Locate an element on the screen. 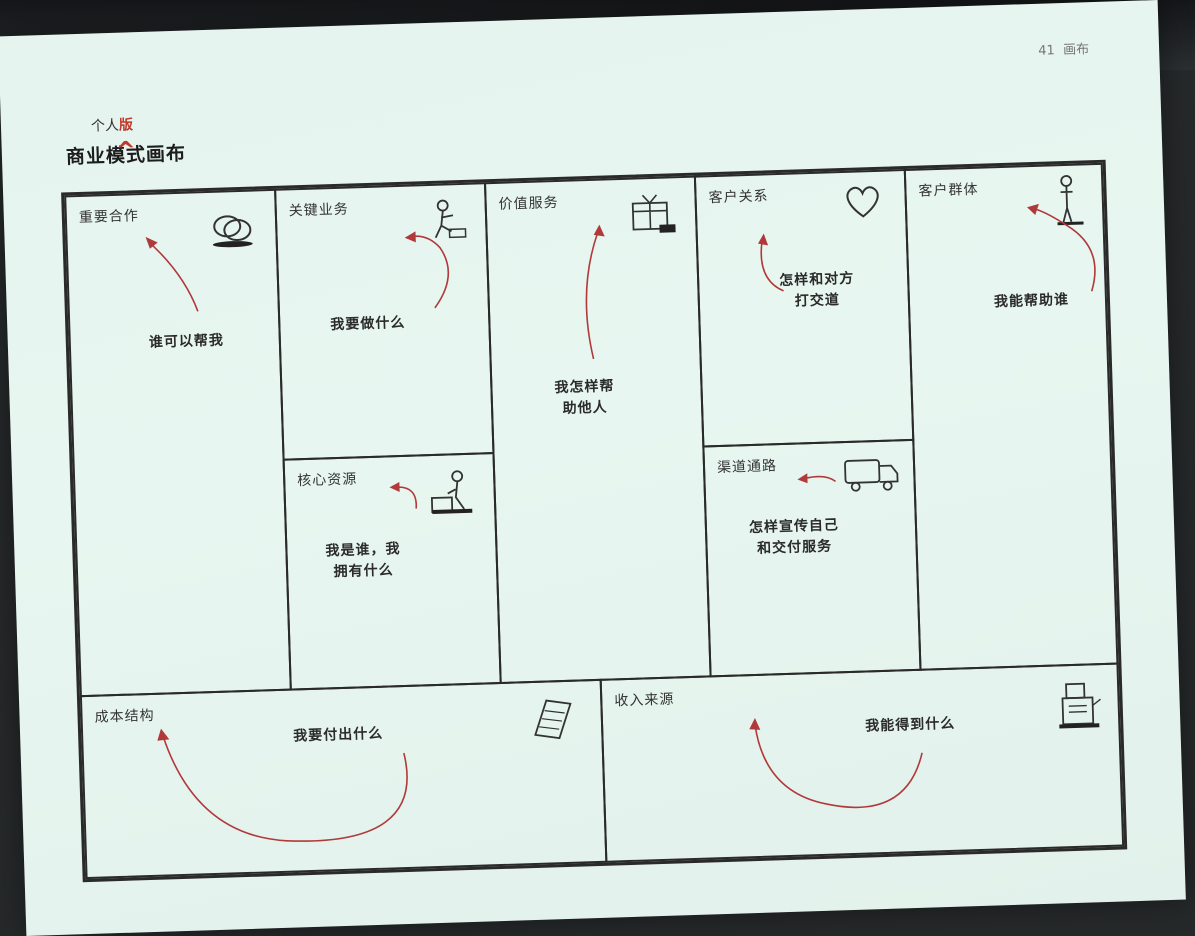  block-question: 我是谁，我 拥有什么 is located at coordinates (363, 561).